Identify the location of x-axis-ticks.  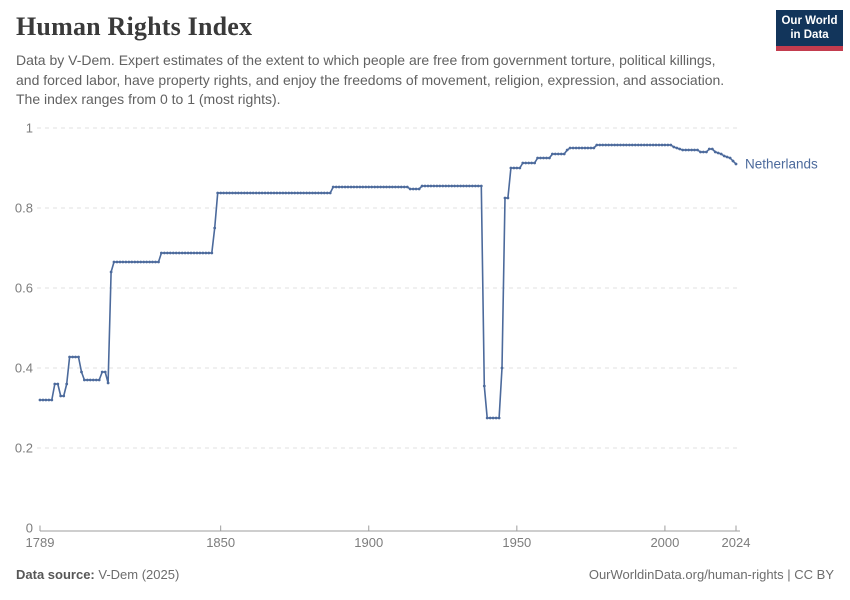
(388, 528).